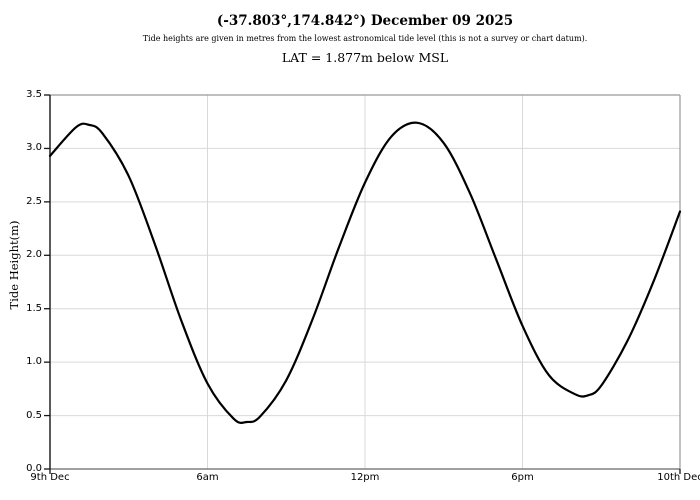 Image resolution: width=700 pixels, height=500 pixels. Describe the element at coordinates (34, 415) in the screenshot. I see `y-tick-label: 0.5` at that location.